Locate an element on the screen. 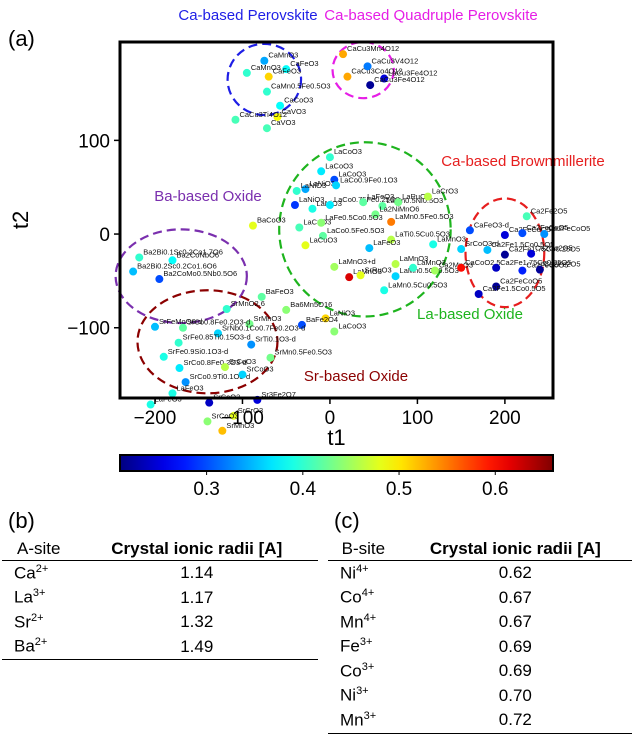 This screenshot has height=738, width=635. b-site-radius: 0.69 is located at coordinates (515, 646).